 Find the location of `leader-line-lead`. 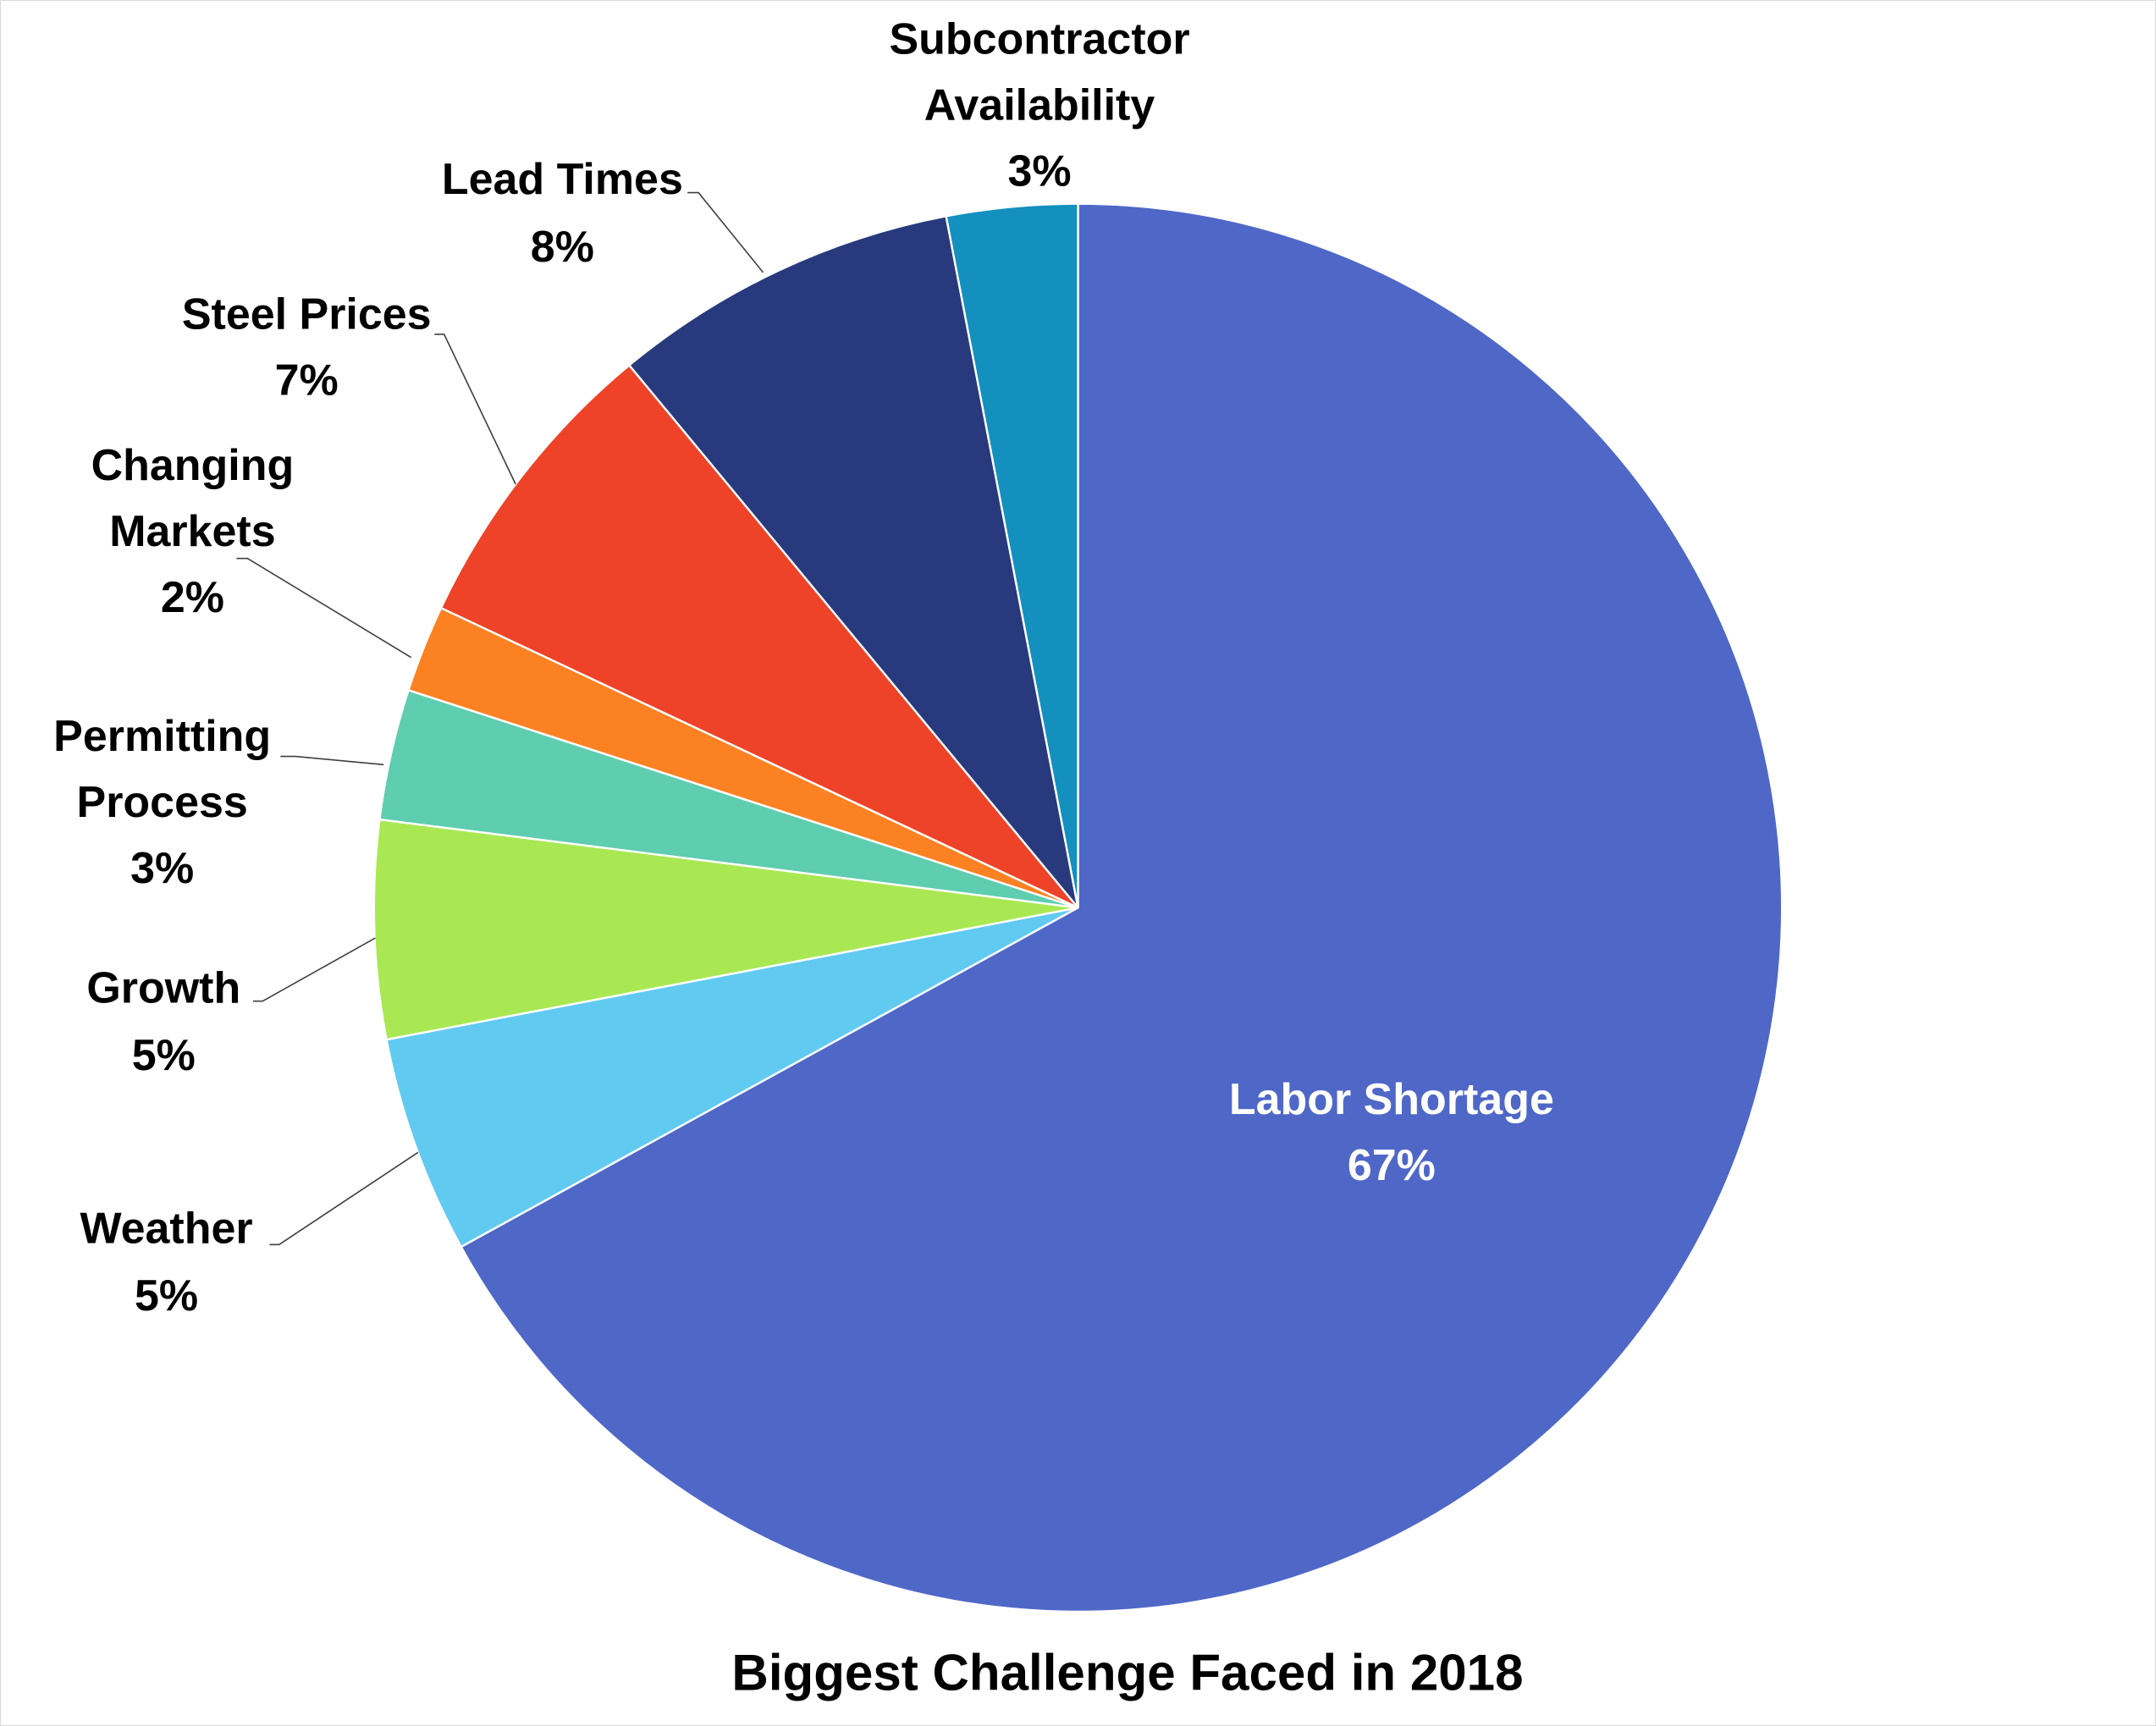

leader-line-lead is located at coordinates (725, 232).